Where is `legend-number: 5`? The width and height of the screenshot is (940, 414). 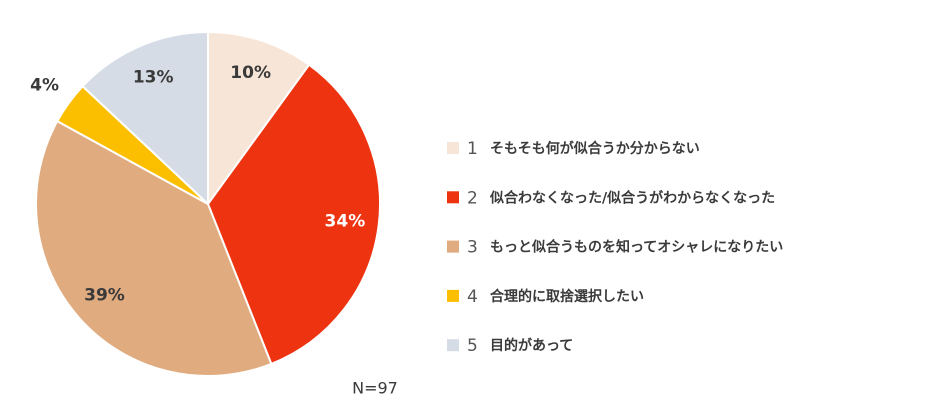 legend-number: 5 is located at coordinates (472, 346).